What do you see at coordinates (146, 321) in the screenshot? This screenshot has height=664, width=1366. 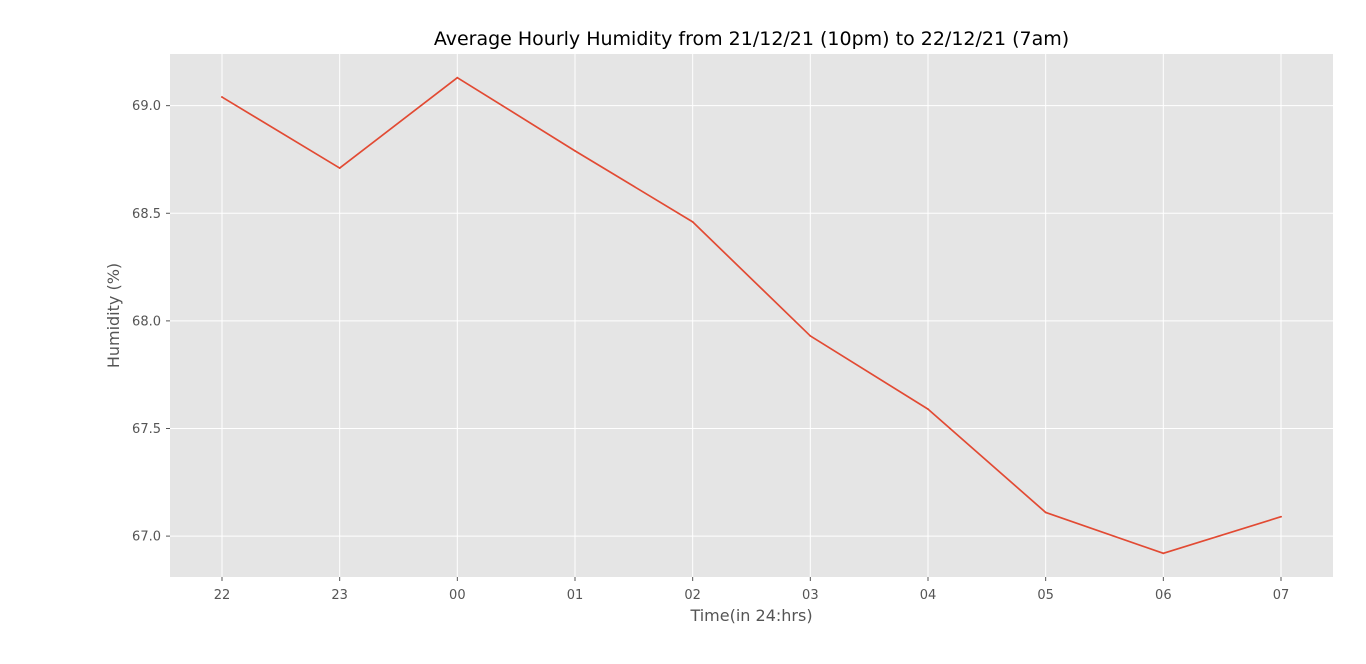 I see `y-tick-label: 68.0` at bounding box center [146, 321].